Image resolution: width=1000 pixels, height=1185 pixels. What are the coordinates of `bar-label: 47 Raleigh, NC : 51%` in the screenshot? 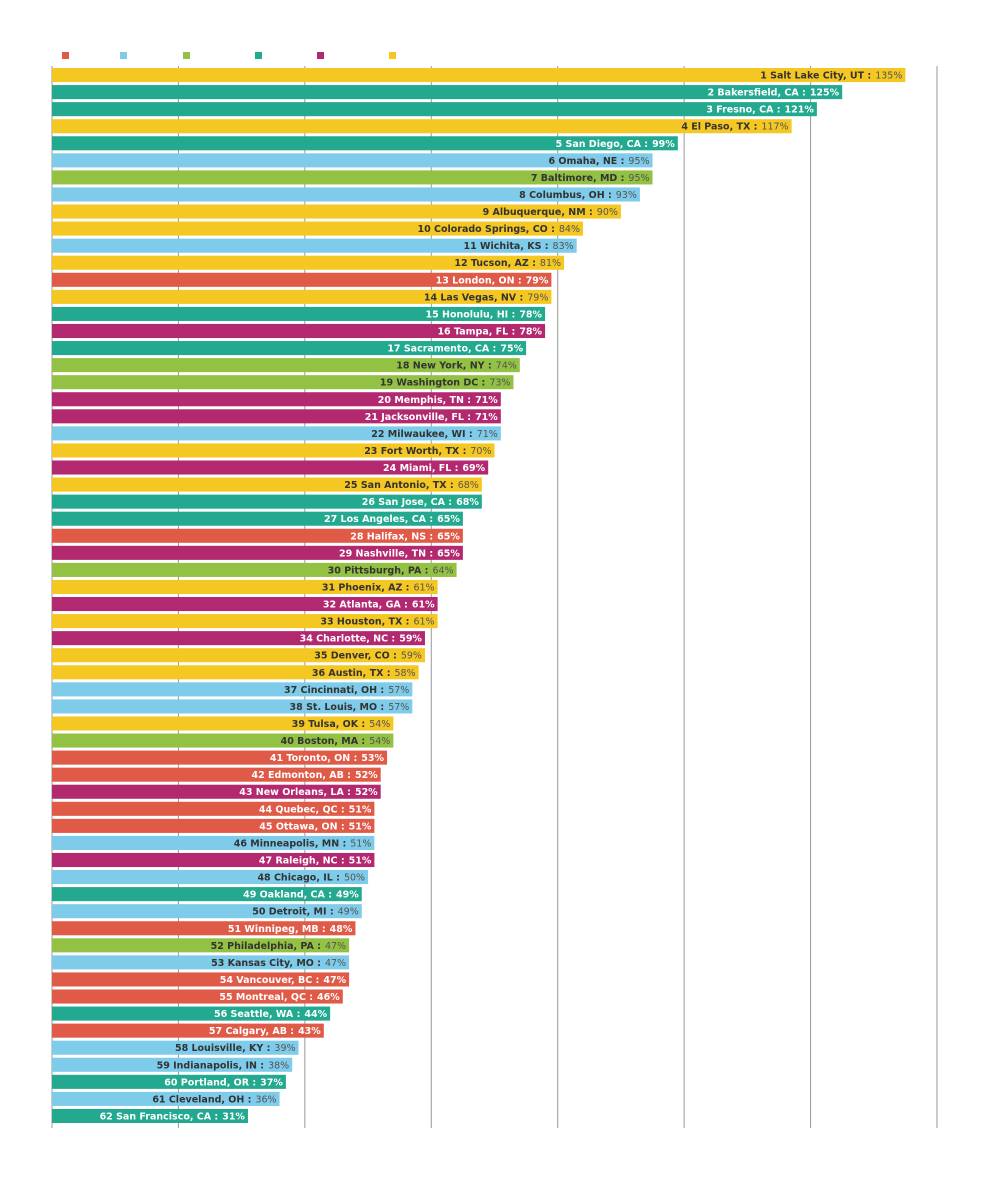 It's located at (315, 860).